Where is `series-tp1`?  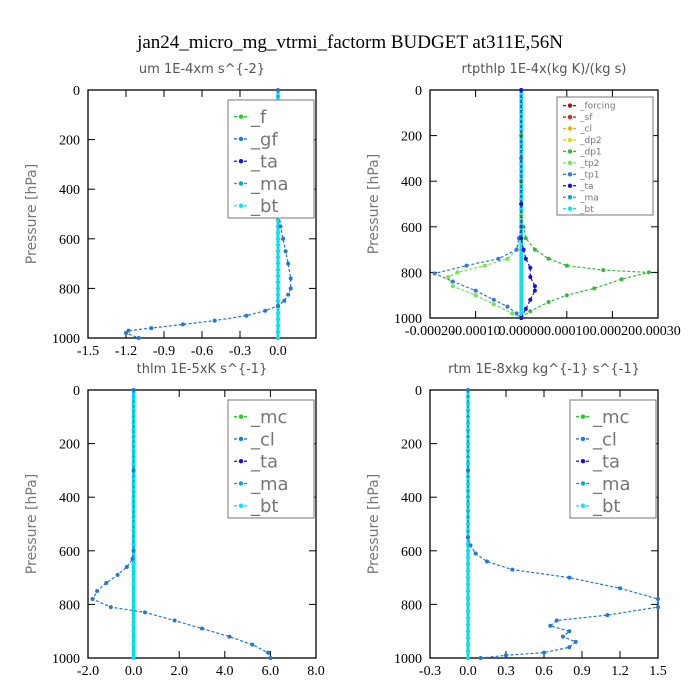 series-tp1 is located at coordinates (478, 204).